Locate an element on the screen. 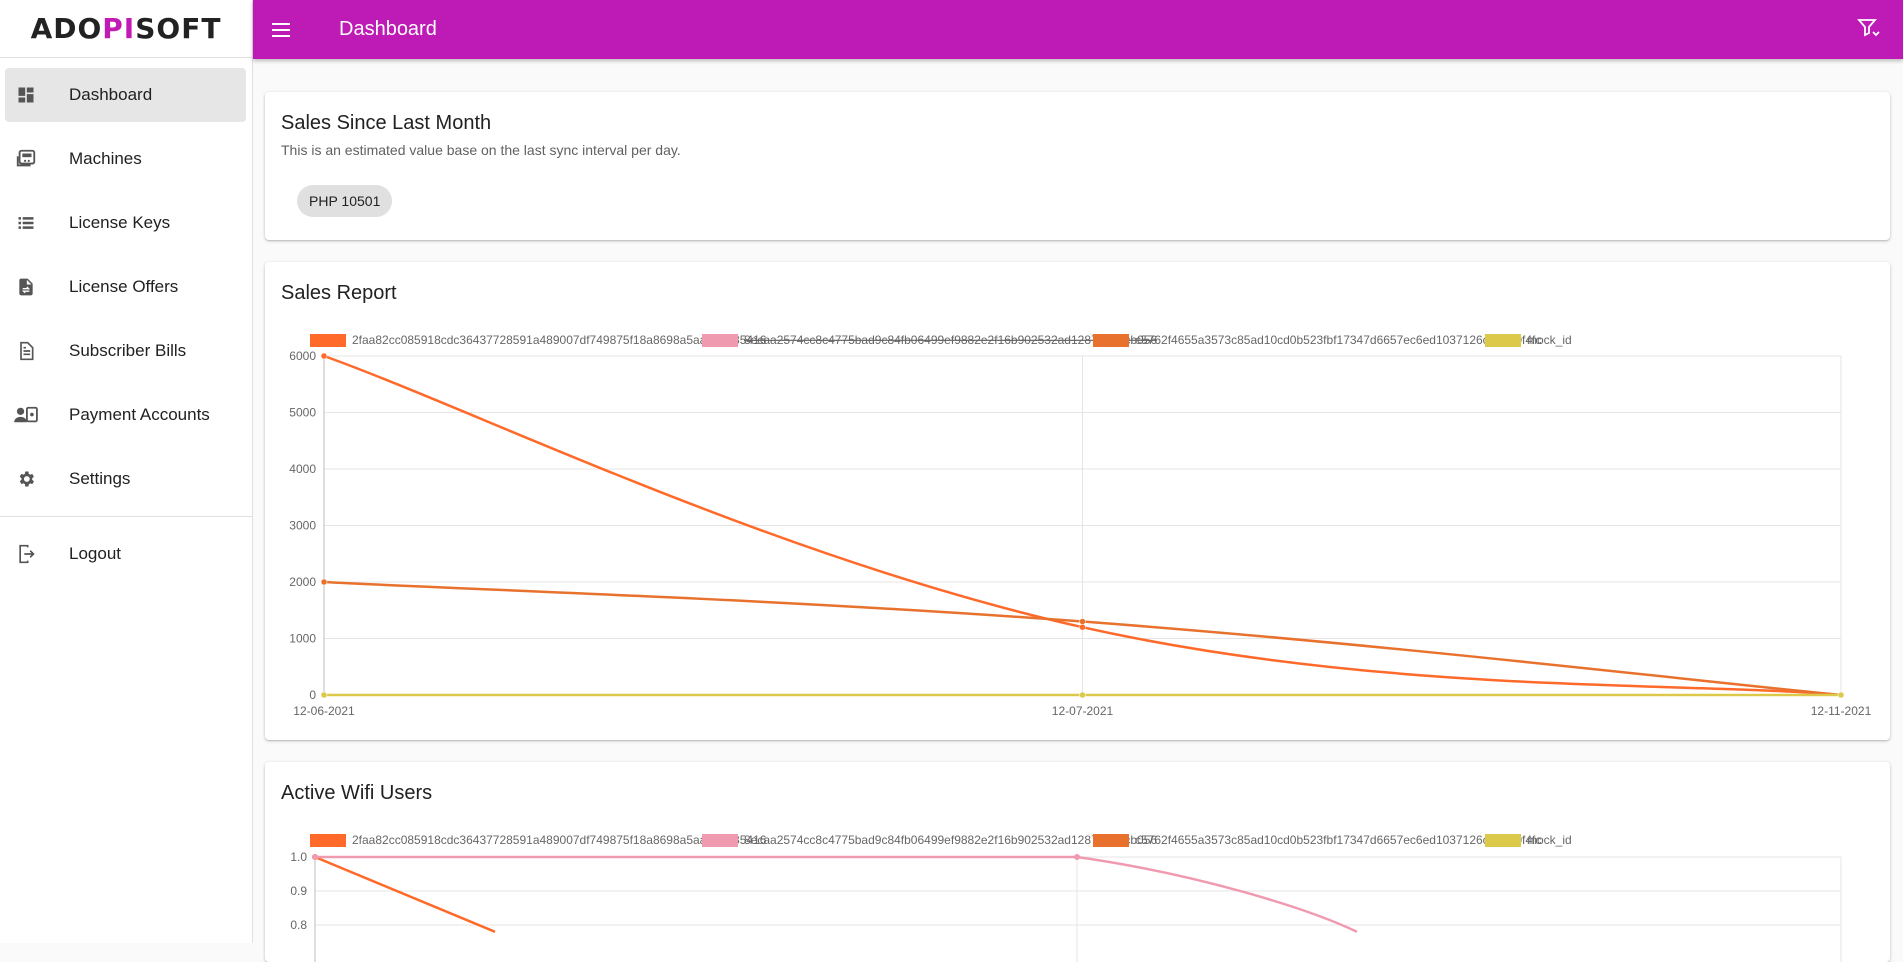 This screenshot has width=1903, height=962. brand-suffix: SOFT is located at coordinates (178, 28).